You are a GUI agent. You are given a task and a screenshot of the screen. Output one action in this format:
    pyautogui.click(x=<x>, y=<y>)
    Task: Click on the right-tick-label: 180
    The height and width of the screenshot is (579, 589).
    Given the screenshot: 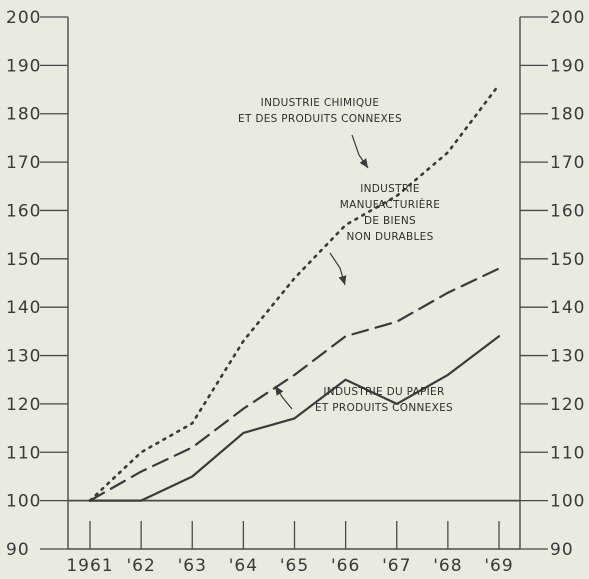 What is the action you would take?
    pyautogui.click(x=567, y=115)
    